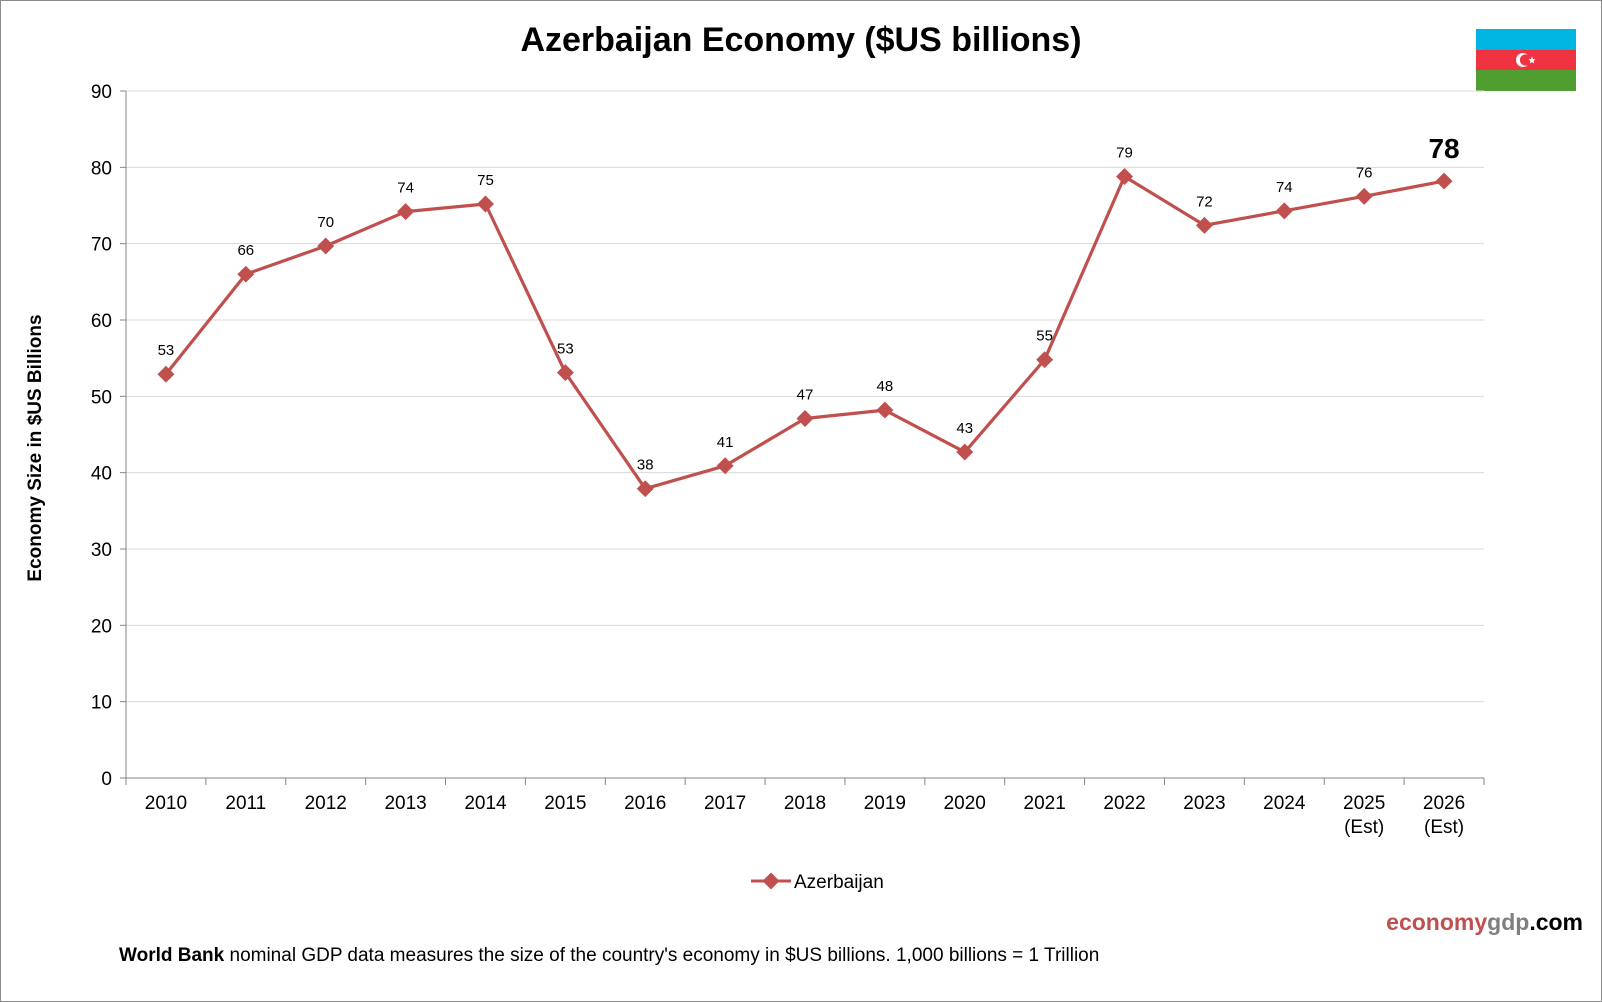  Describe the element at coordinates (1437, 922) in the screenshot. I see `brand-part-1: economy` at that location.